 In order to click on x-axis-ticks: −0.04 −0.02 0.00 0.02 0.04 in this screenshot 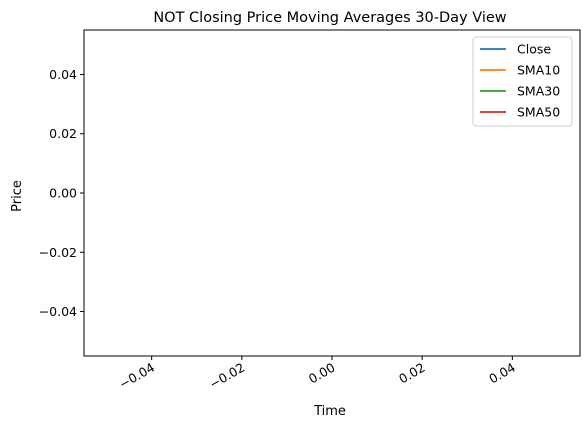, I will do `click(317, 374)`.